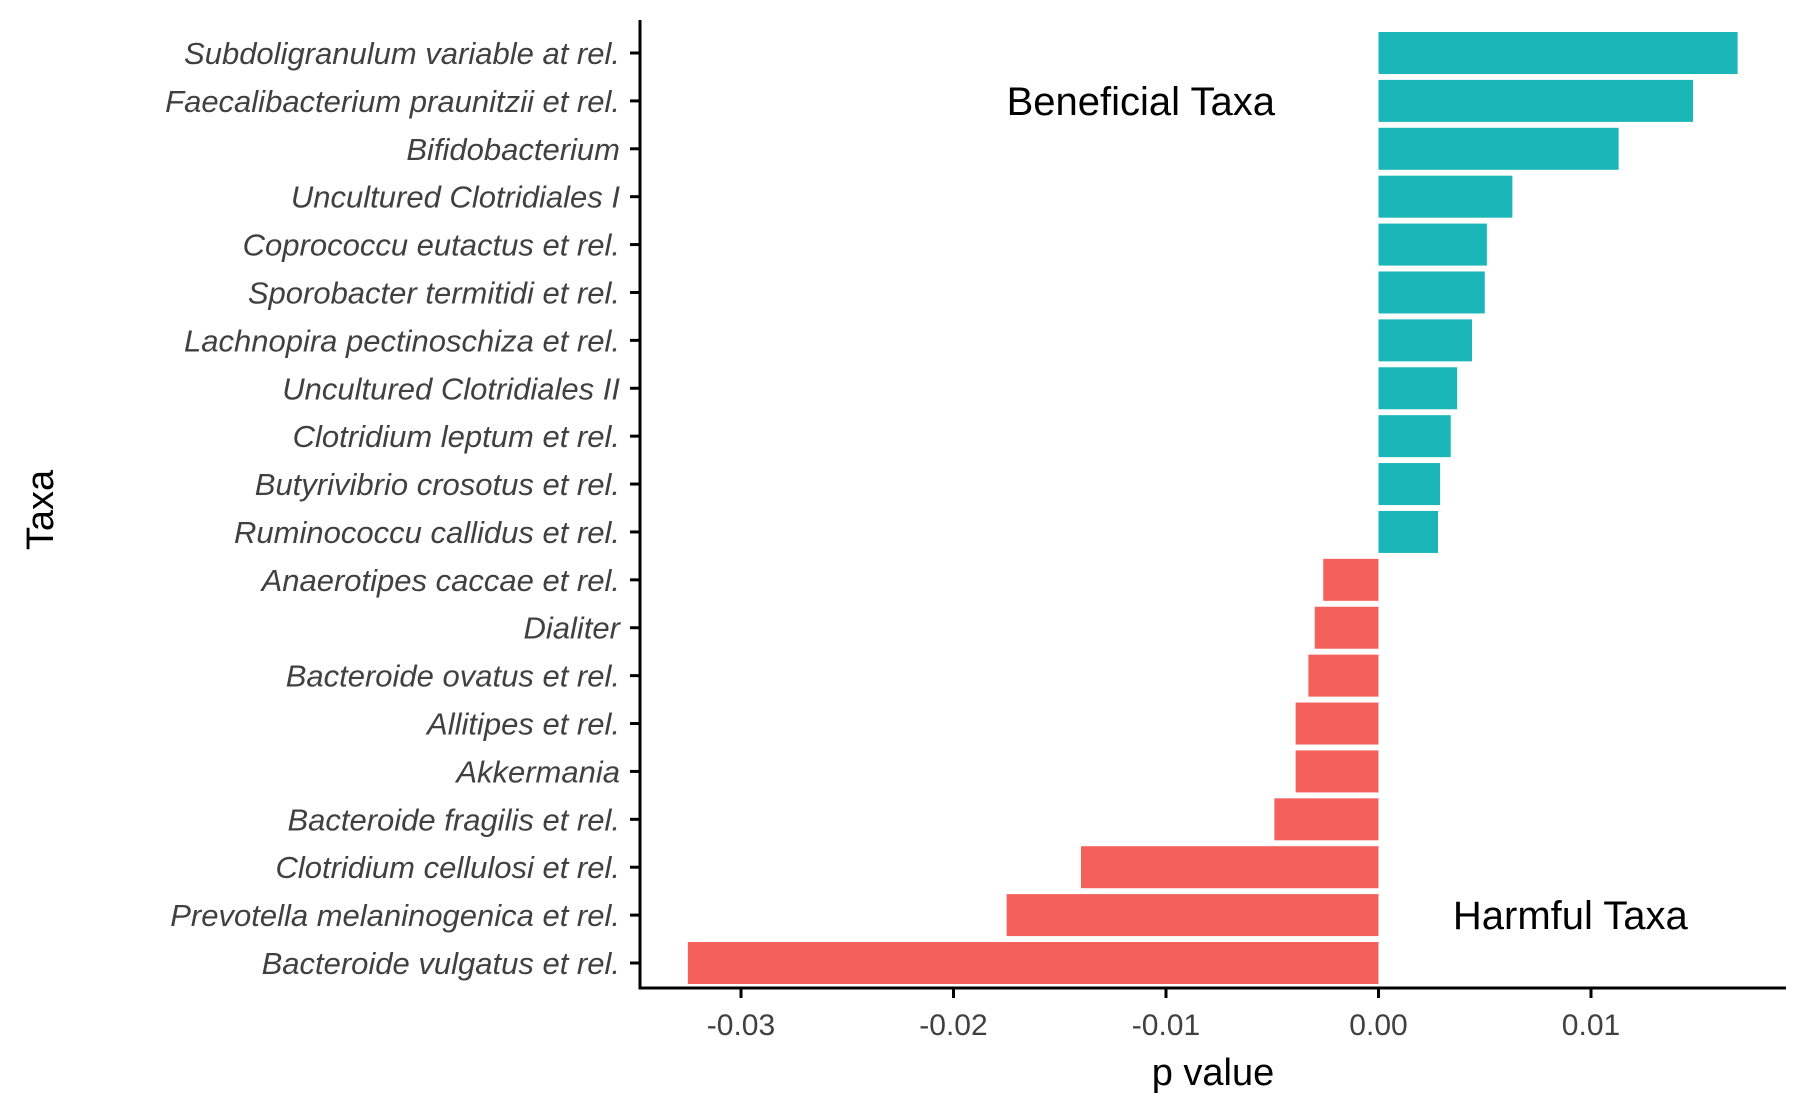 The image size is (1800, 1113). Describe the element at coordinates (392, 101) in the screenshot. I see `category-label: Faecalibacterium praunitzii et rel.` at that location.